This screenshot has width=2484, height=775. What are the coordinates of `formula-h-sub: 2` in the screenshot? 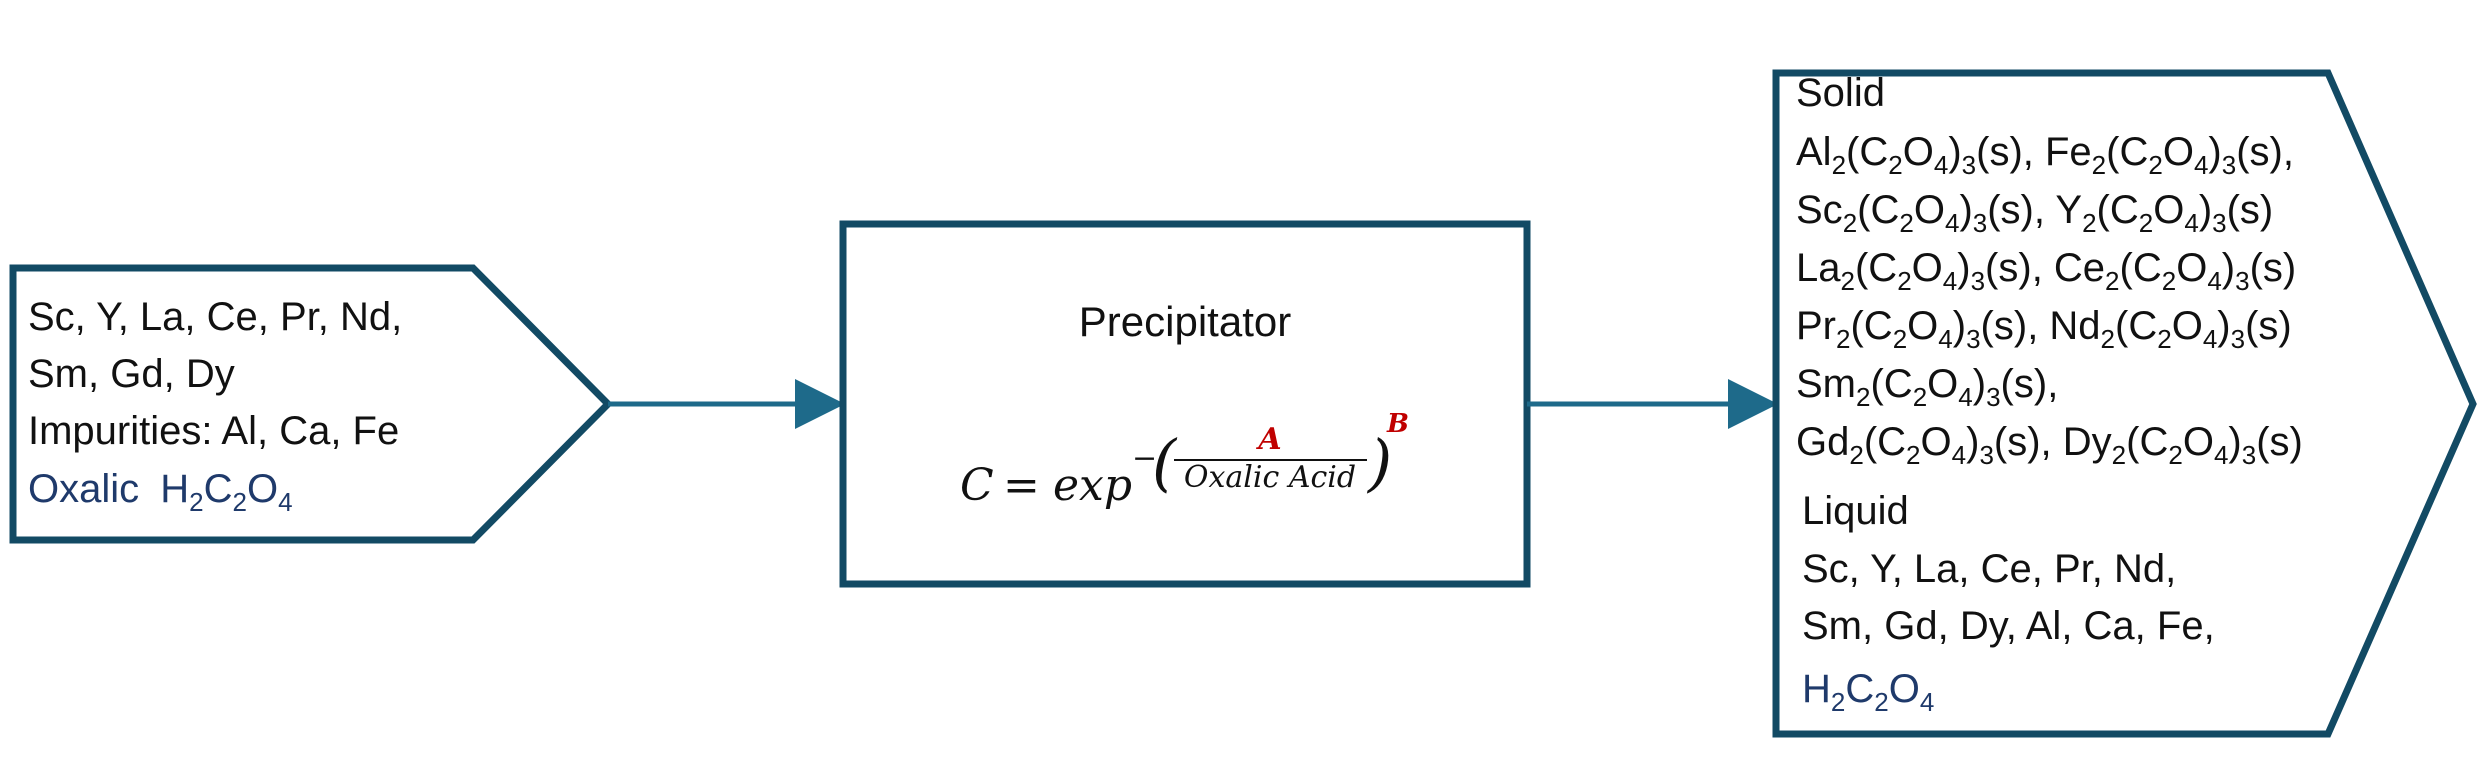 It's located at (196, 502).